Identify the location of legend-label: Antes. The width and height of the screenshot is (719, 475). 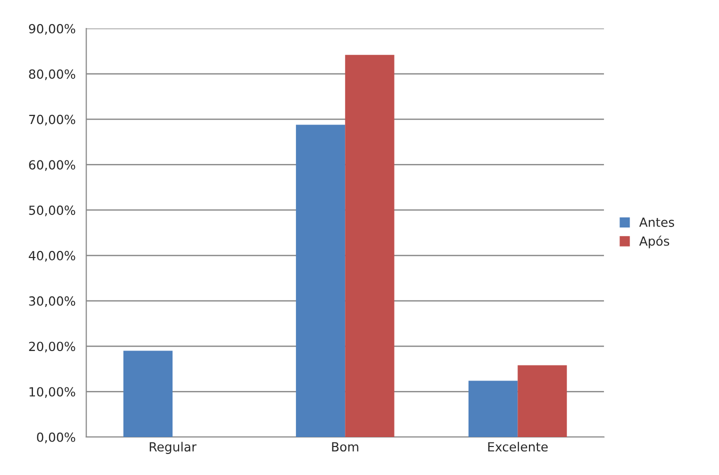
(656, 222).